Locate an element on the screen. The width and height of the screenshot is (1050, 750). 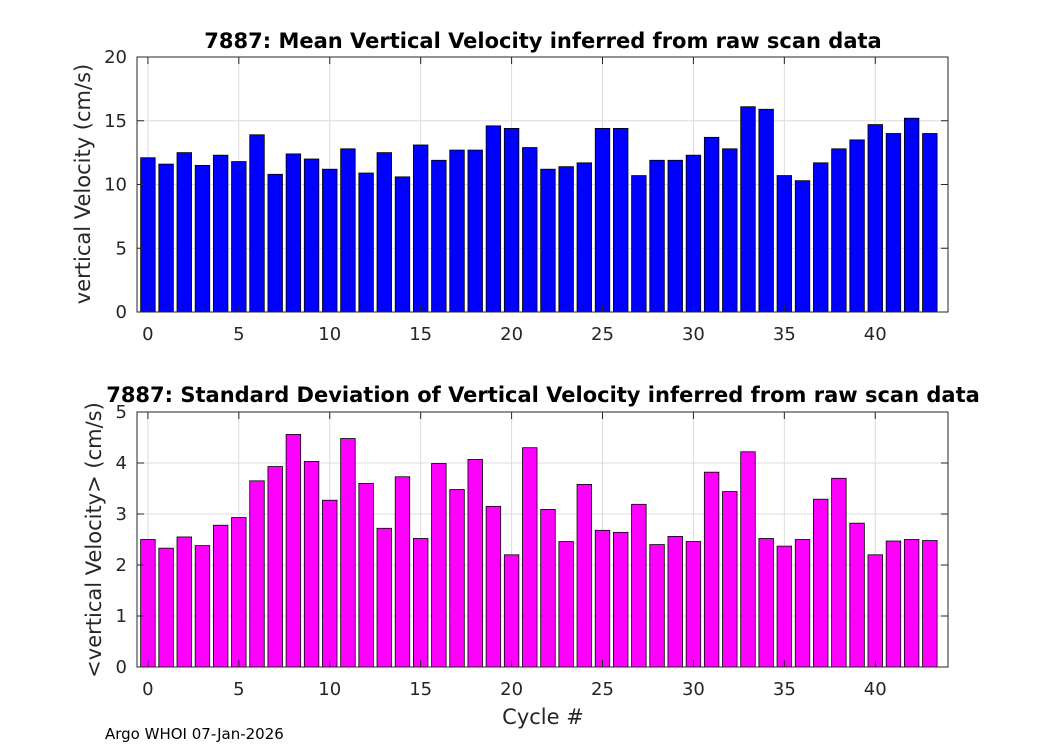
y-tick-label: 10 is located at coordinates (115, 185).